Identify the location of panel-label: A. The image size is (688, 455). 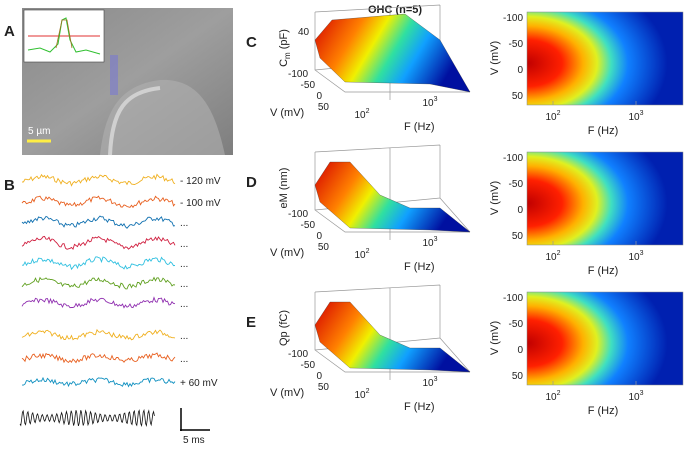
(9, 31).